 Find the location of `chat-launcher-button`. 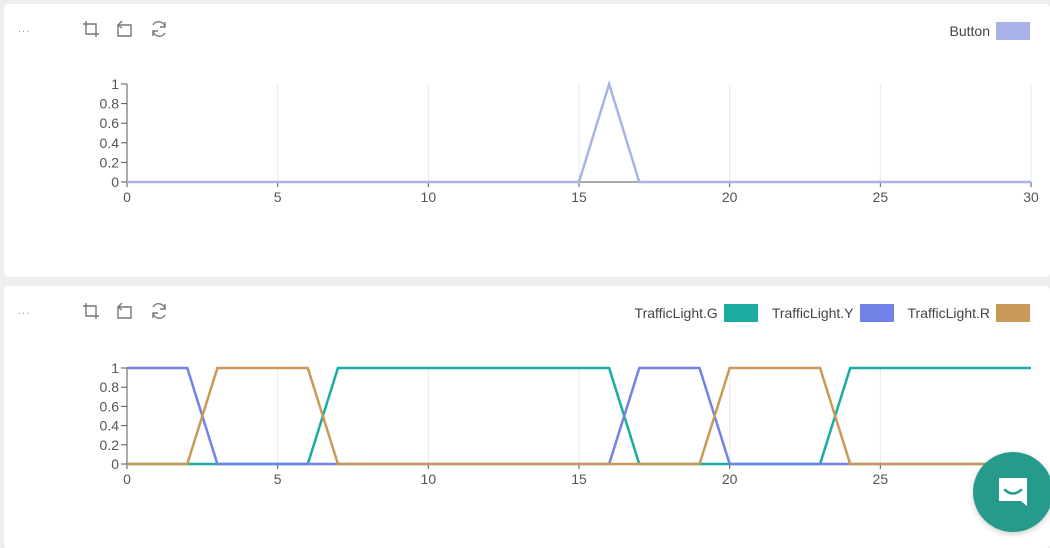

chat-launcher-button is located at coordinates (1011, 492).